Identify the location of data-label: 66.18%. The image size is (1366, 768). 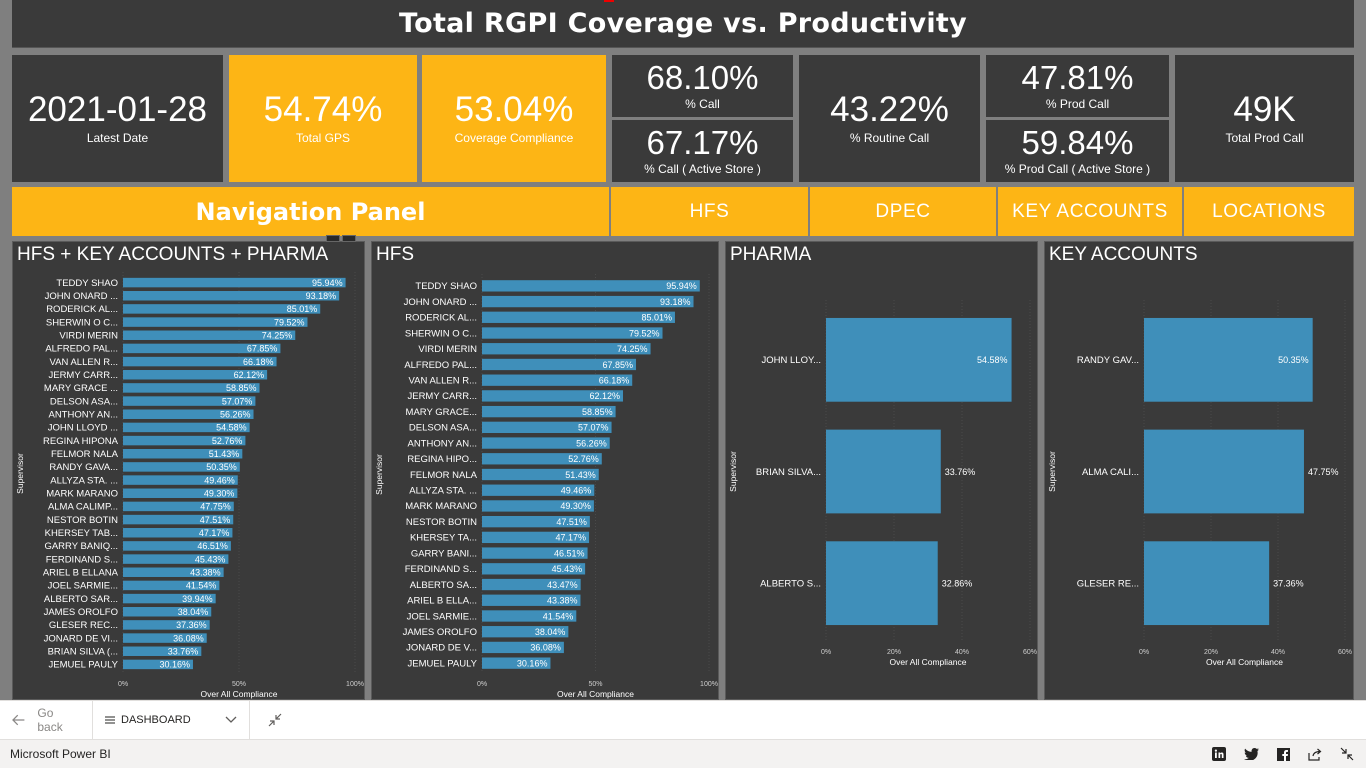
(614, 380).